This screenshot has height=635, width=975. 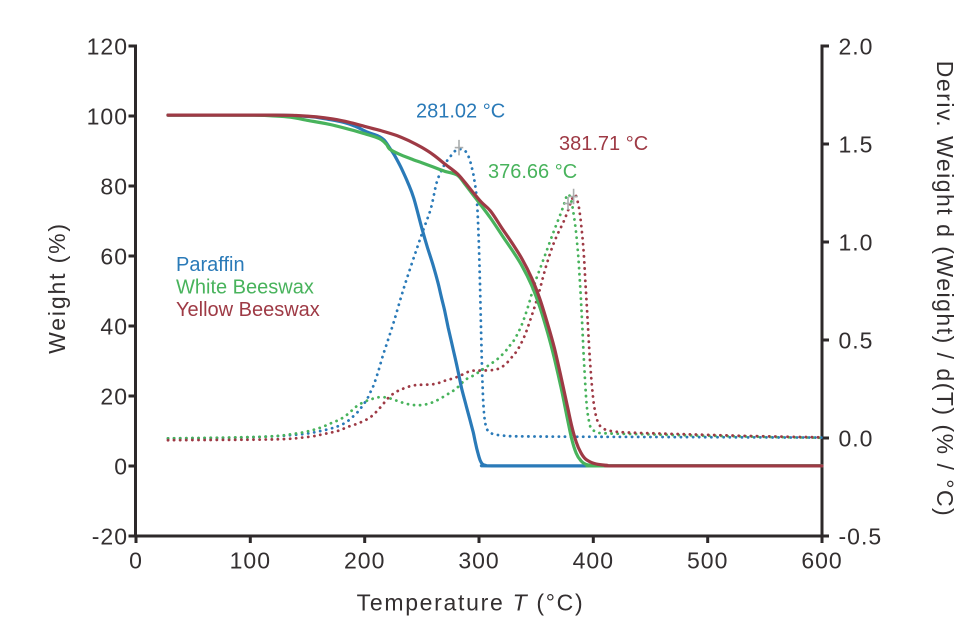 I want to click on svg-text: -20, so click(x=110, y=536).